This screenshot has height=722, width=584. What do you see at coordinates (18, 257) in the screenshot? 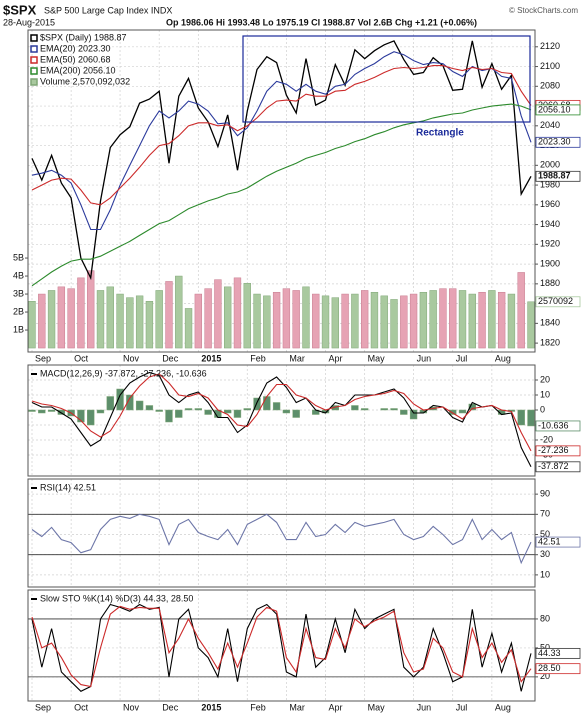
I see `y2-tick-label: 5B` at bounding box center [18, 257].